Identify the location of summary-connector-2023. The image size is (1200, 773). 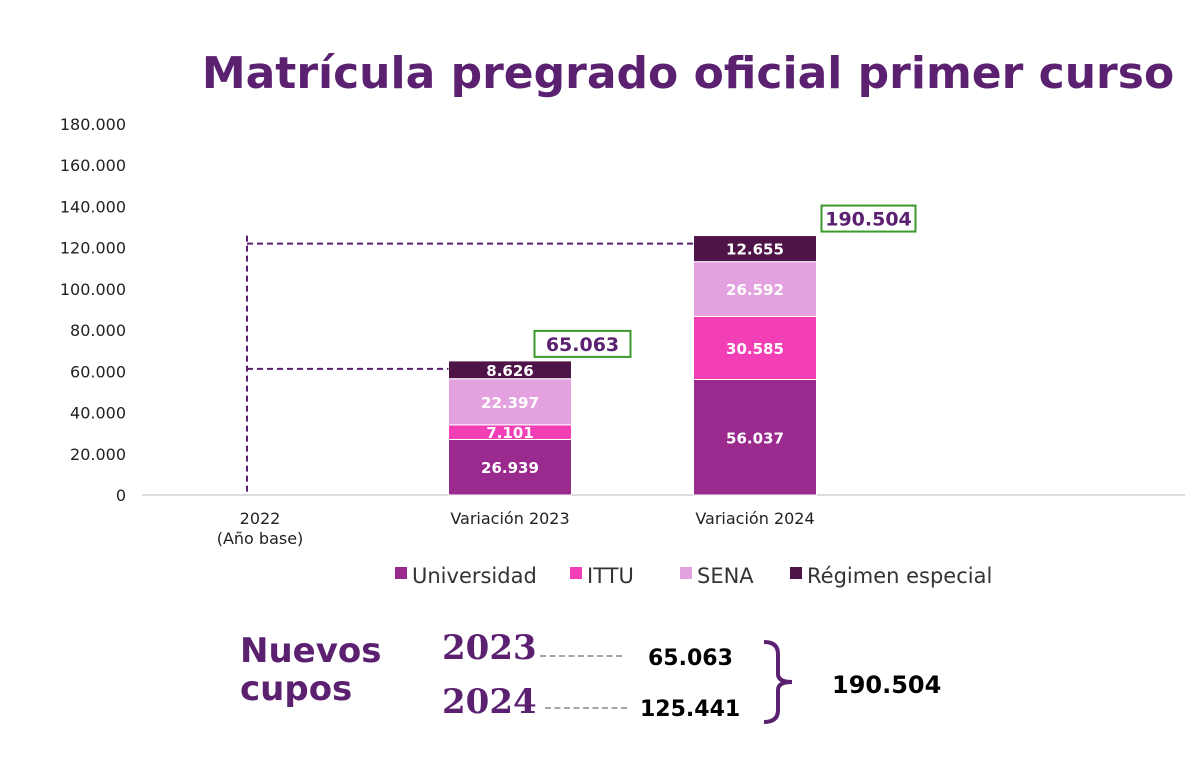
(581, 656).